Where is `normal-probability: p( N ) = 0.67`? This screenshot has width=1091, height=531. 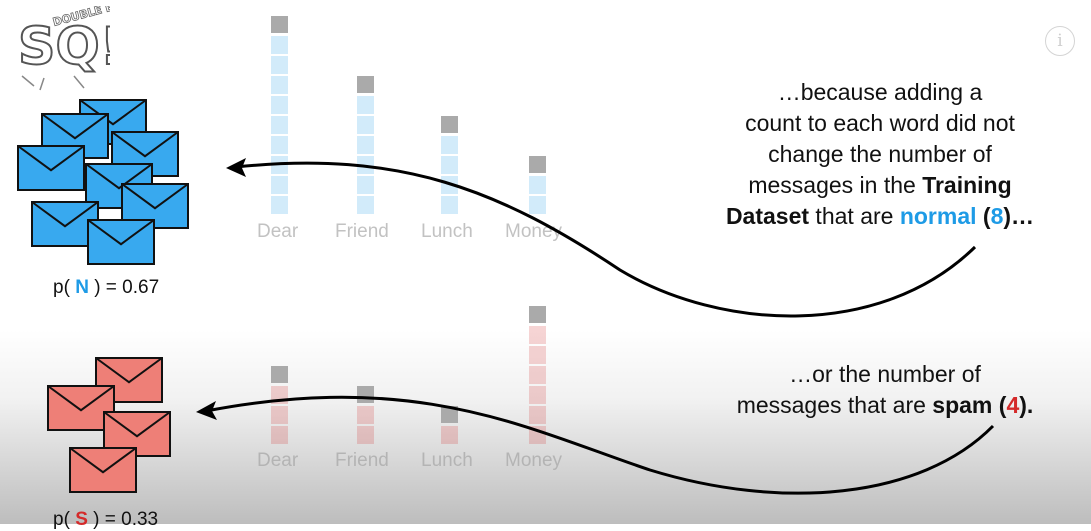 normal-probability: p( N ) = 0.67 is located at coordinates (106, 287).